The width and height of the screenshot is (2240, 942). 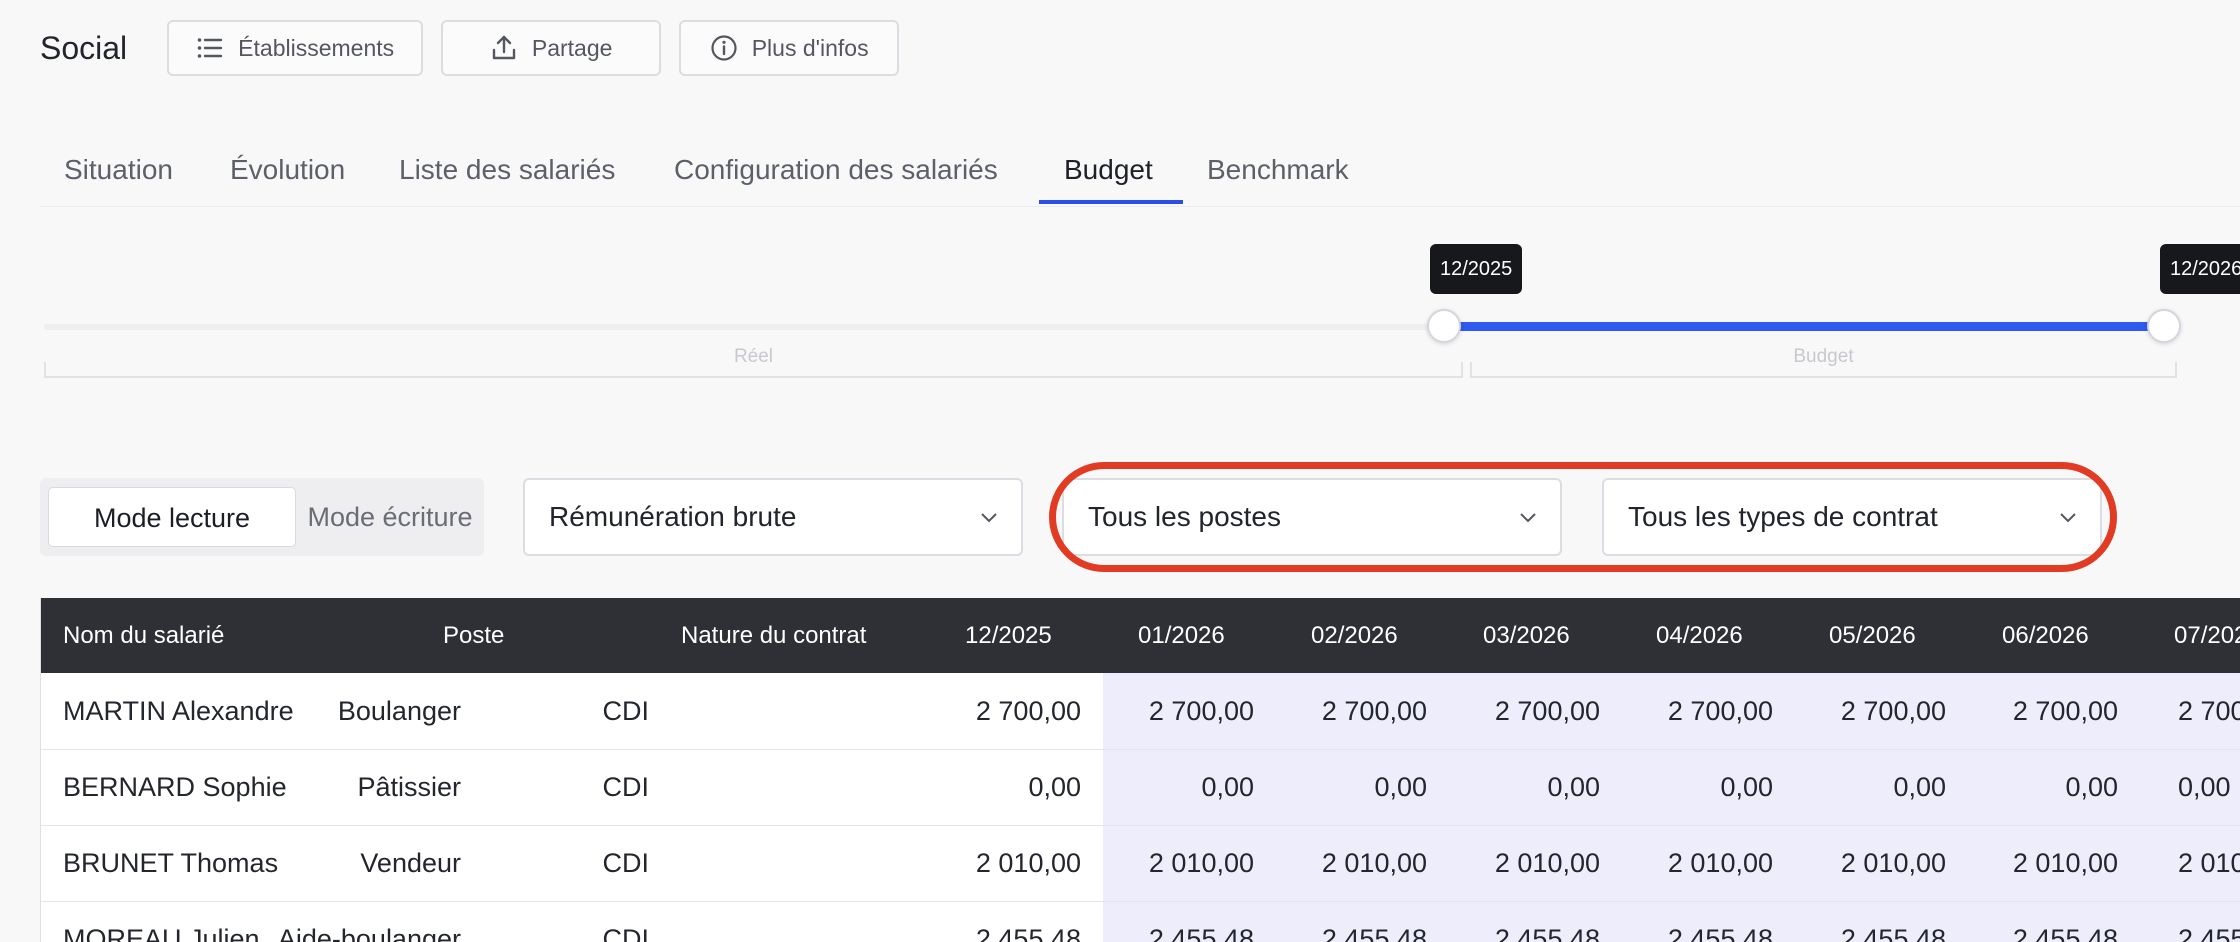 What do you see at coordinates (1278, 169) in the screenshot?
I see `tab-benchmark: Benchmark` at bounding box center [1278, 169].